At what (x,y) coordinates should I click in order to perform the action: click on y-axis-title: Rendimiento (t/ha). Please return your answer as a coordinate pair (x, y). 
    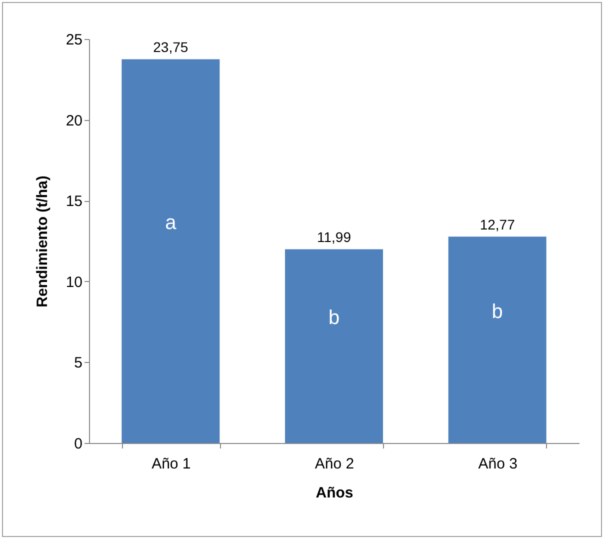
    Looking at the image, I should click on (42, 242).